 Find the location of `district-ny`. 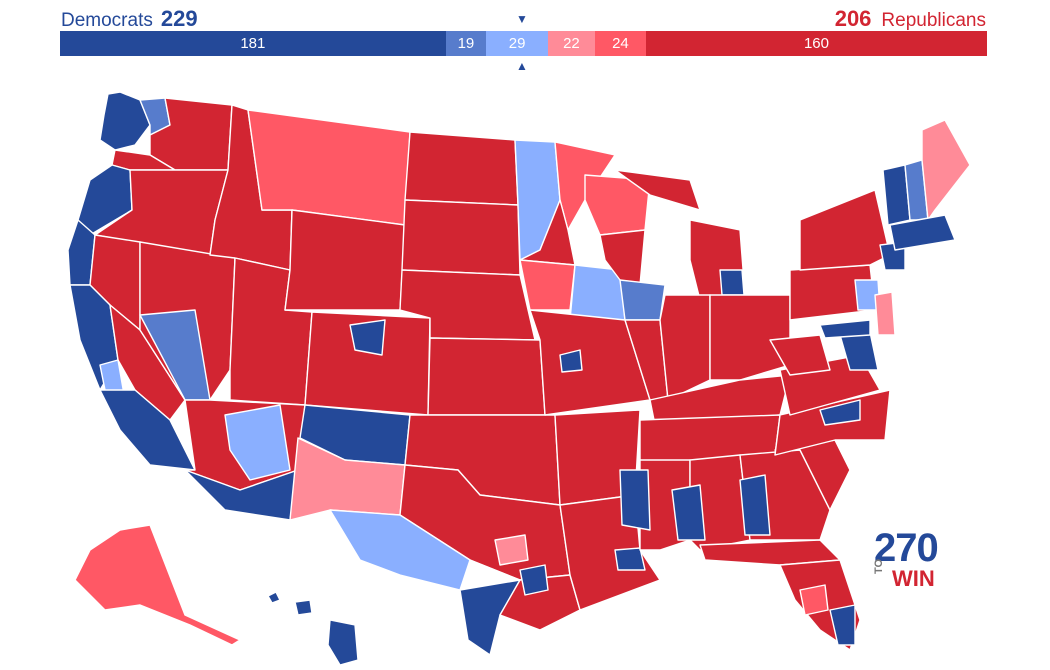

district-ny is located at coordinates (845, 230).